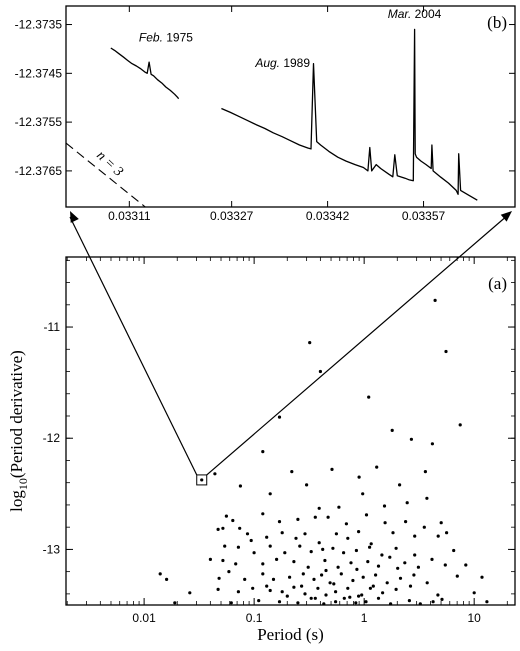  Describe the element at coordinates (267, 63) in the screenshot. I see `glitch-month: Aug.` at that location.